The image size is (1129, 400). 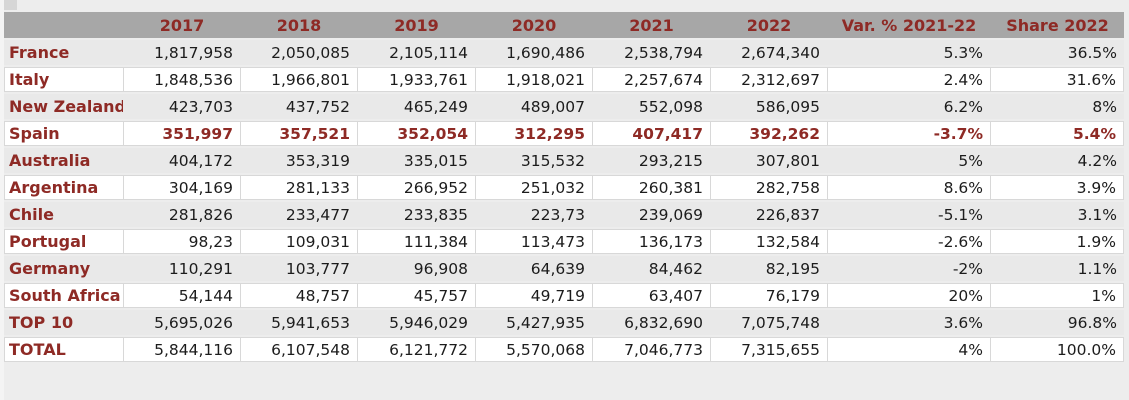 What do you see at coordinates (63, 214) in the screenshot?
I see `row-label: Chile` at bounding box center [63, 214].